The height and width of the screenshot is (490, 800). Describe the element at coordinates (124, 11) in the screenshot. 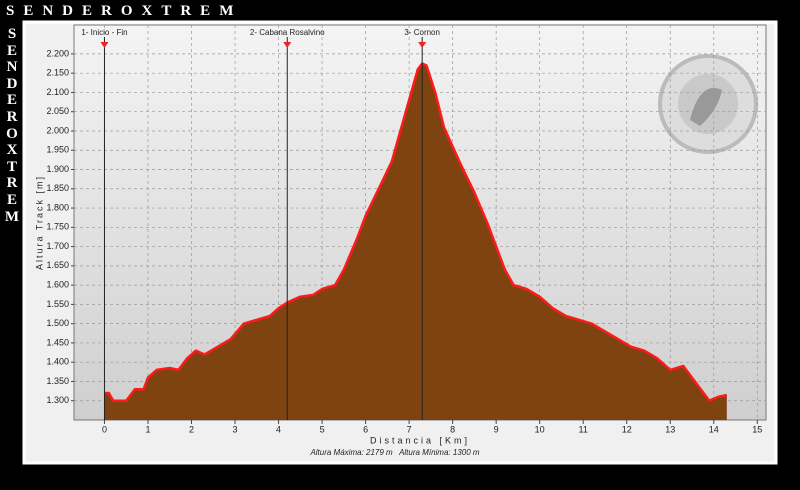

I see `brand-title: SENDEROXTREM` at that location.